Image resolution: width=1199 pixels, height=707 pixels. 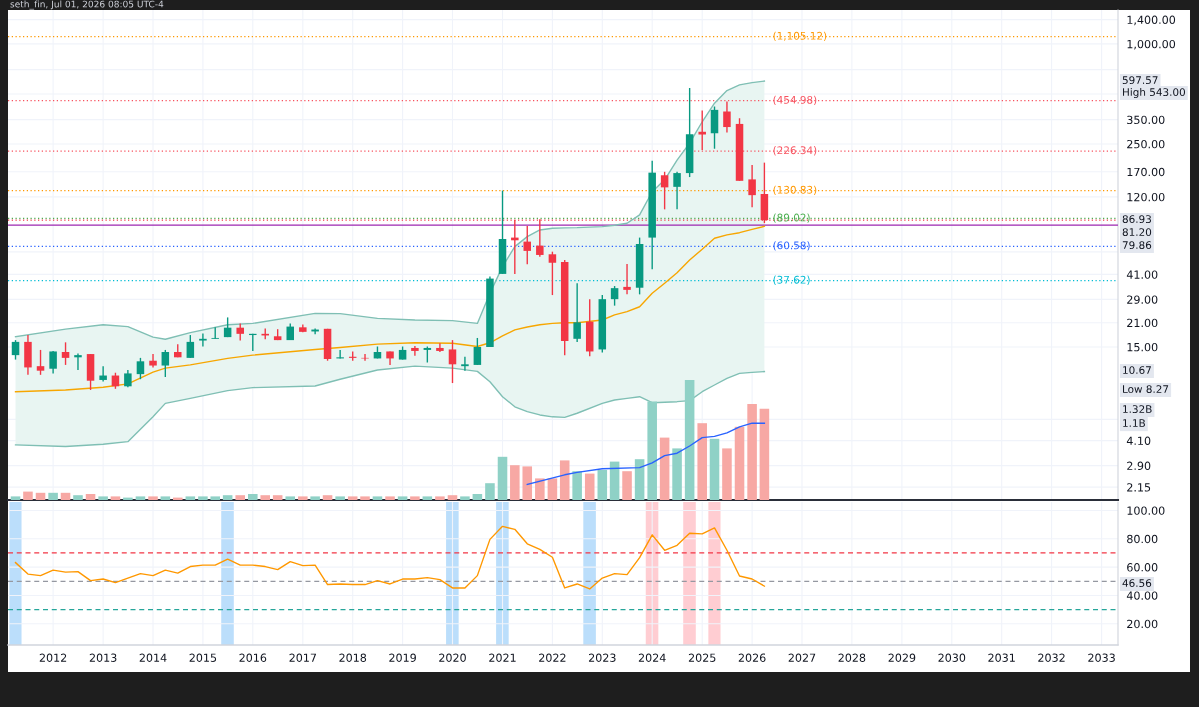 What do you see at coordinates (402, 657) in the screenshot?
I see `x-tick-label: 2019` at bounding box center [402, 657].